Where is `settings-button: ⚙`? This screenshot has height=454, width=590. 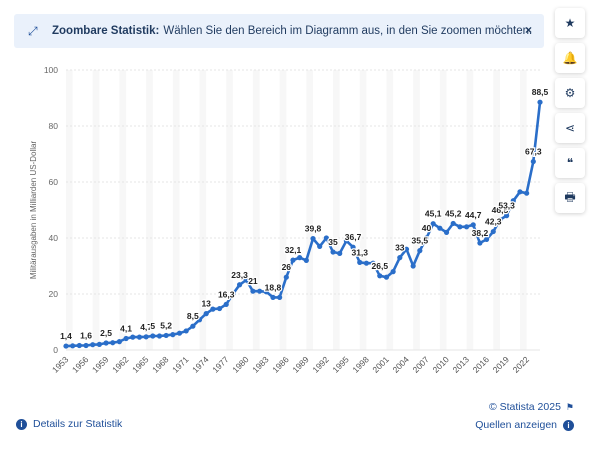 settings-button: ⚙ is located at coordinates (570, 93).